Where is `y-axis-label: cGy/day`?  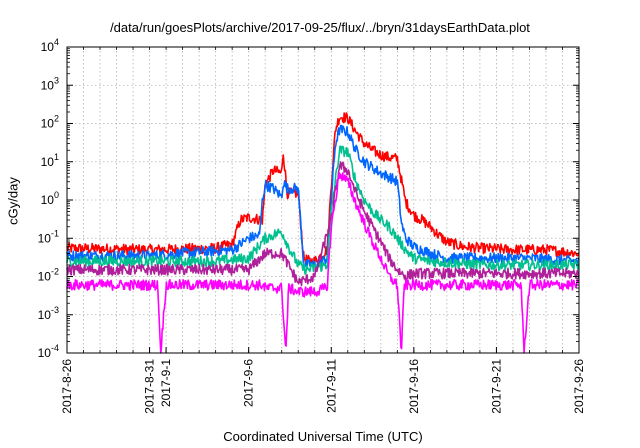 y-axis-label: cGy/day is located at coordinates (13, 201).